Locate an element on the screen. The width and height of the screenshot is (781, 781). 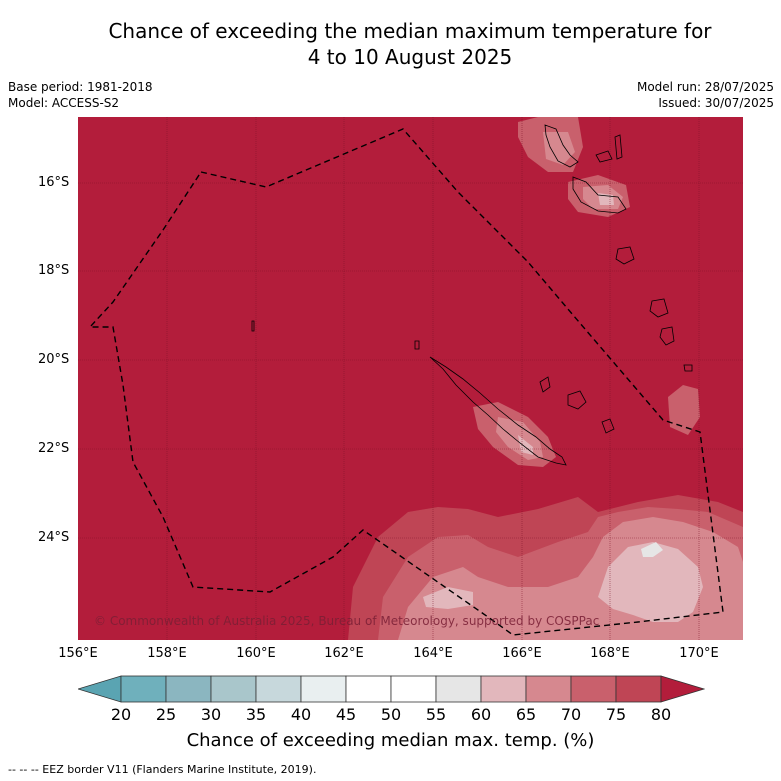
lon-label-158e: 158°E is located at coordinates (167, 653).